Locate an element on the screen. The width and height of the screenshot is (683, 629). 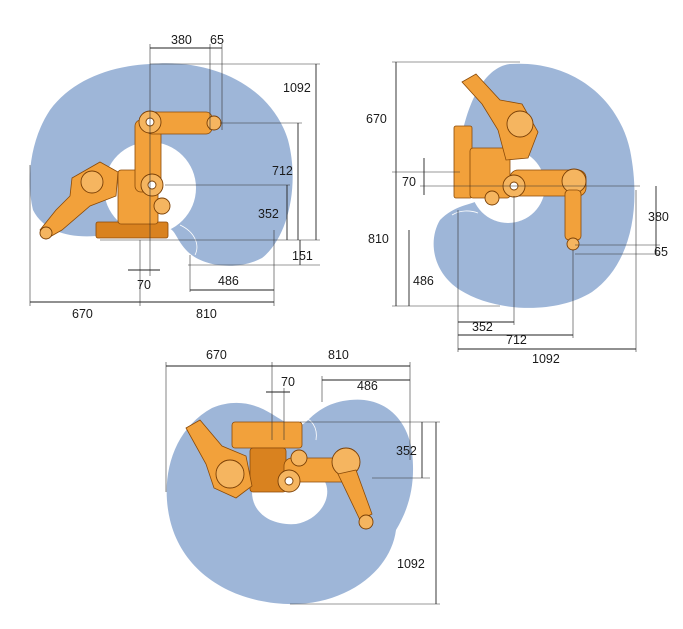
rear-view-robot-base is located at coordinates (463, 162).